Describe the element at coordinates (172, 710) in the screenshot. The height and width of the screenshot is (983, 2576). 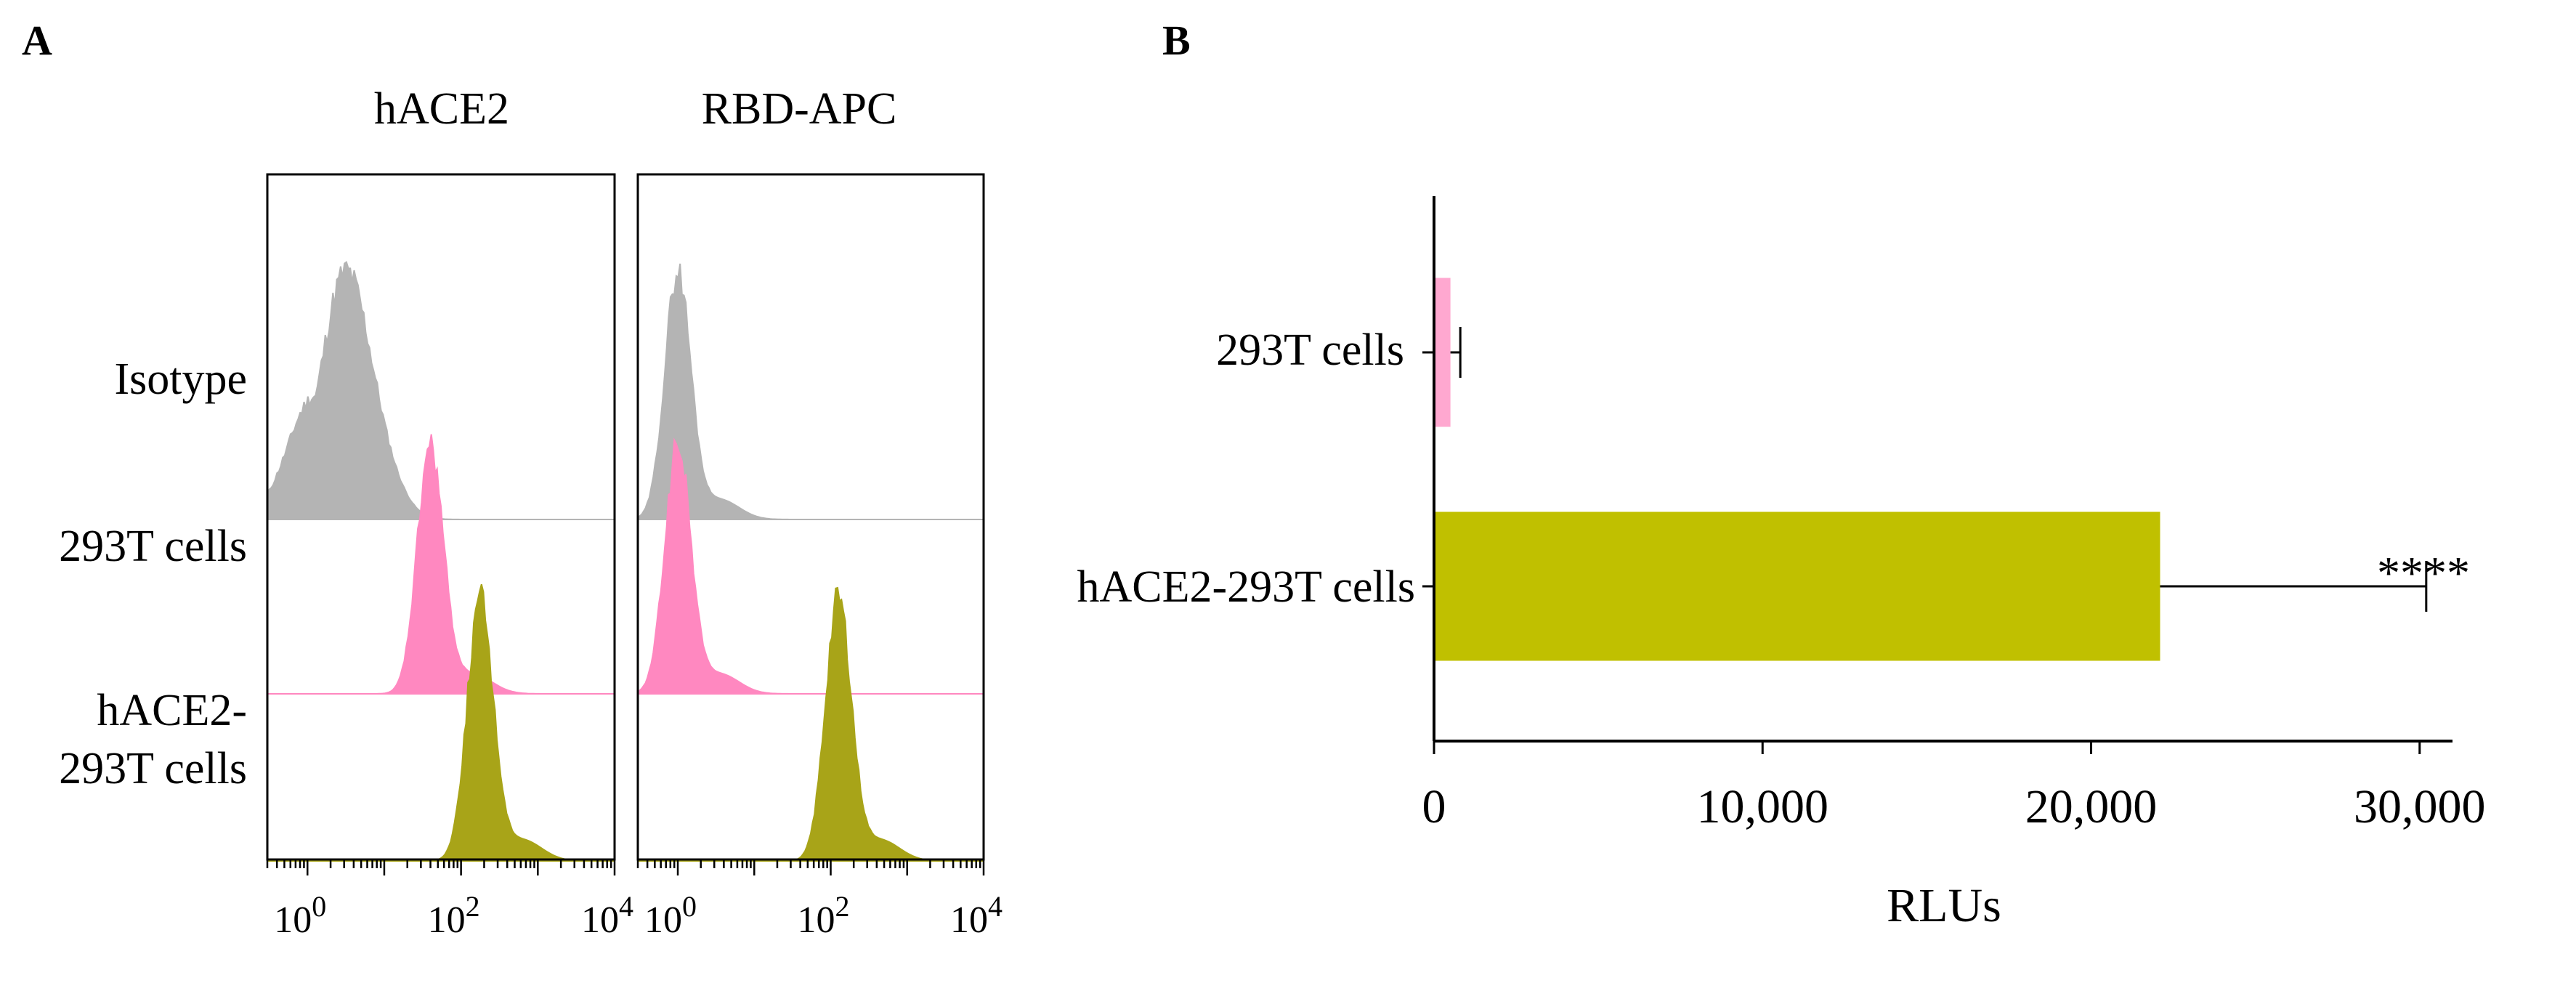
I see `row-label-hace2-line1: hACE2-` at that location.